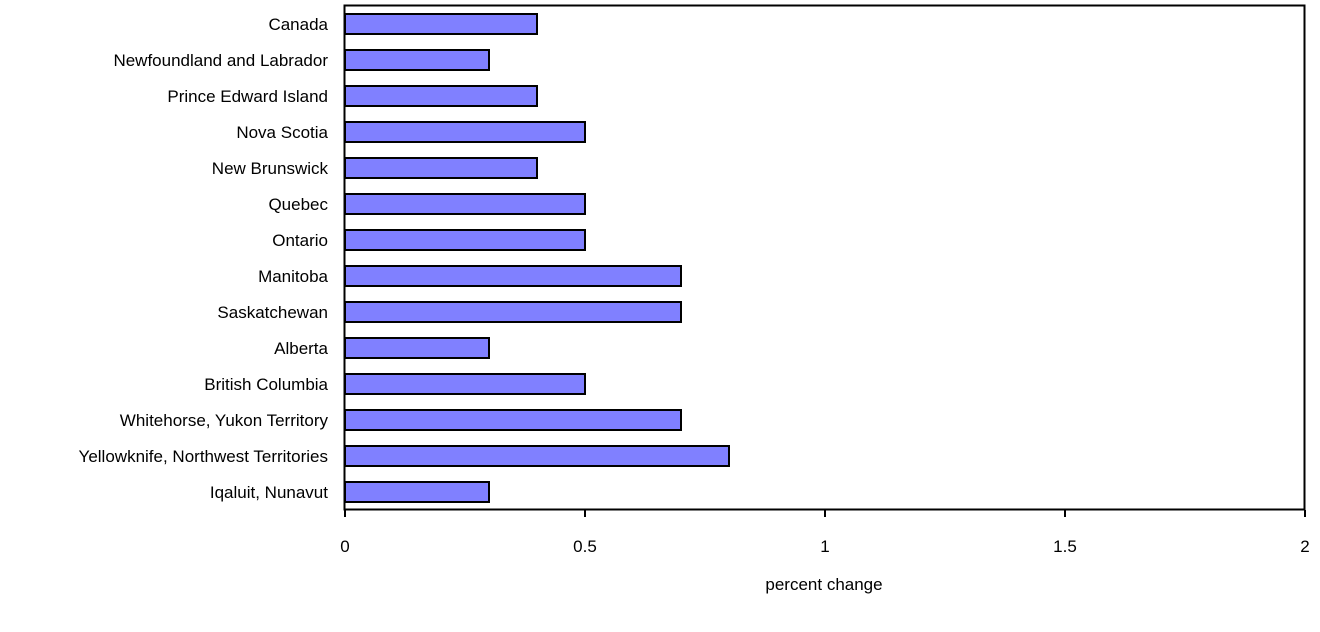  I want to click on category-label: Ontario, so click(300, 240).